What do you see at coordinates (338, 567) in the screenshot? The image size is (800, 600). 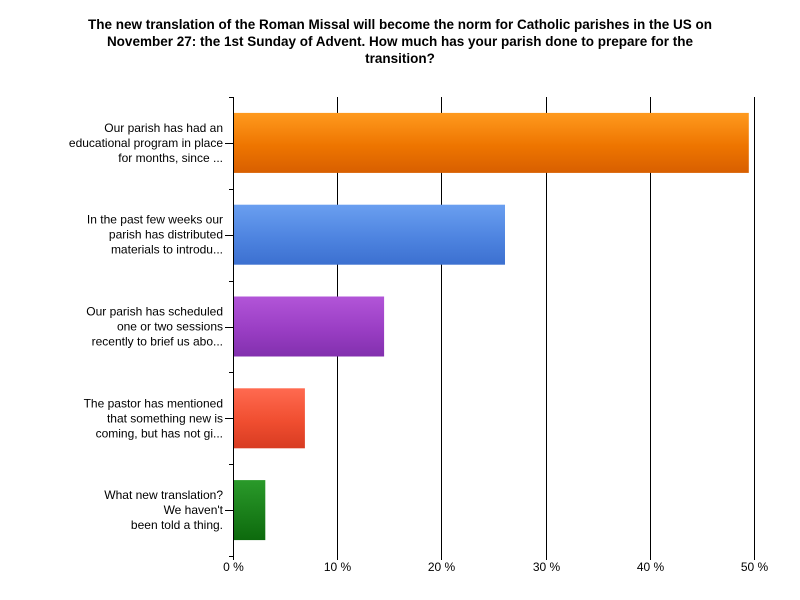 I see `x-tick-label: 10 %` at bounding box center [338, 567].